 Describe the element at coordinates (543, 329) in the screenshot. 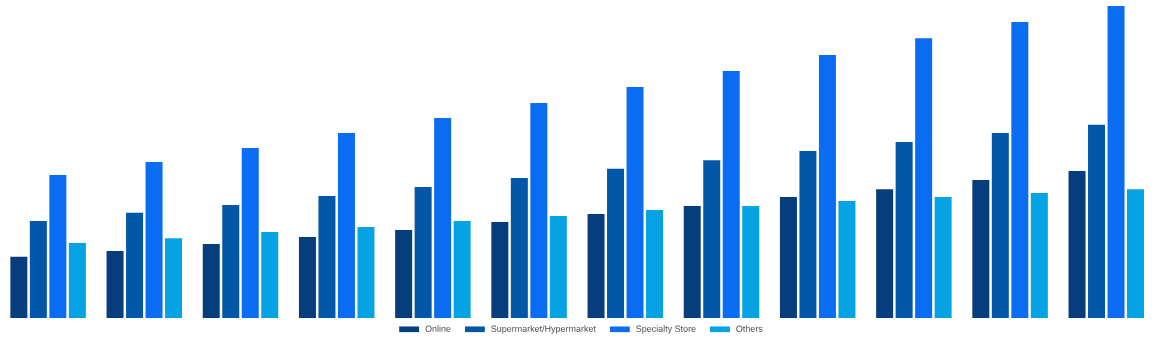

I see `legend-label: Supermarket/Hypermarket` at that location.